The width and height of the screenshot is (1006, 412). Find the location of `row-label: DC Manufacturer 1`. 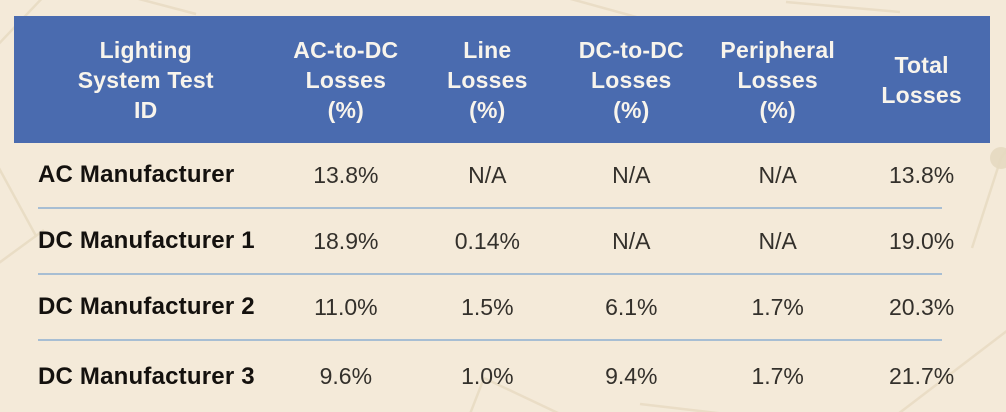

row-label: DC Manufacturer 1 is located at coordinates (146, 240).